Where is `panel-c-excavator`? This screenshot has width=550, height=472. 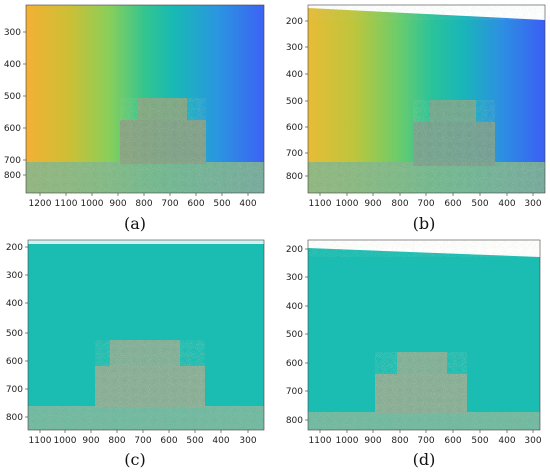
panel-c-excavator is located at coordinates (150, 374).